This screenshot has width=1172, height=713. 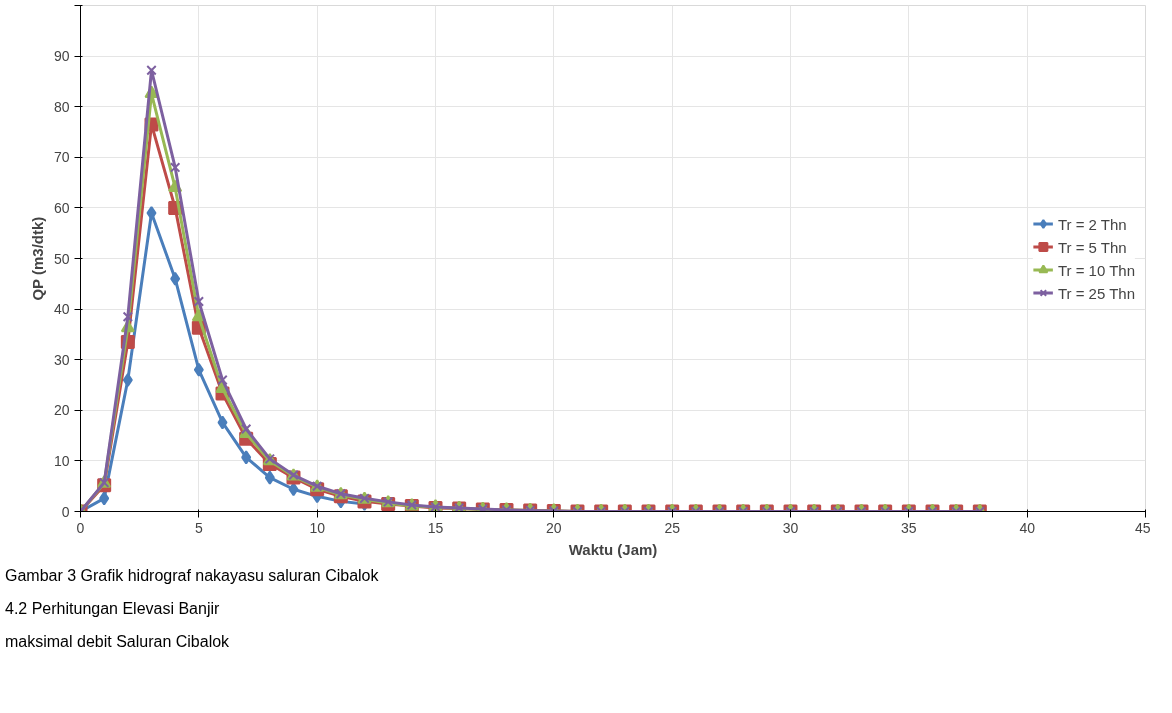 I want to click on x-tick-label: 5, so click(x=198, y=527).